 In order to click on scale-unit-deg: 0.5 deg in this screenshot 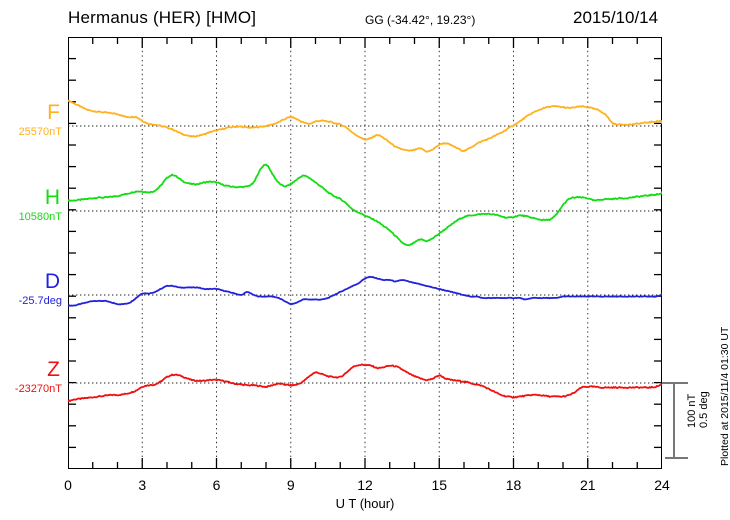, I will do `click(704, 409)`.